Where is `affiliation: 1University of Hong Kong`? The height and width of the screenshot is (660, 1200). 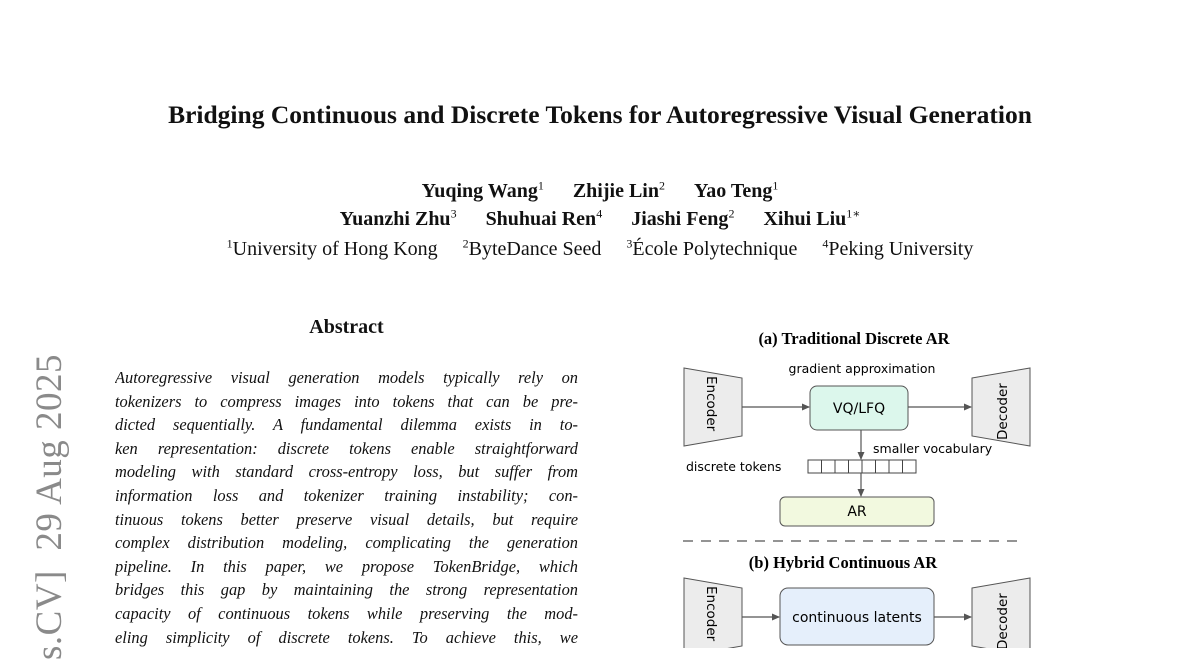
affiliation: 1University of Hong Kong is located at coordinates (332, 248).